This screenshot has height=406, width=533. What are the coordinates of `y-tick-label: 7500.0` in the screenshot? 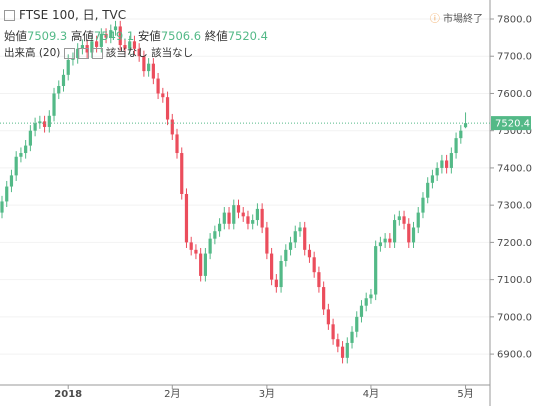 It's located at (514, 131).